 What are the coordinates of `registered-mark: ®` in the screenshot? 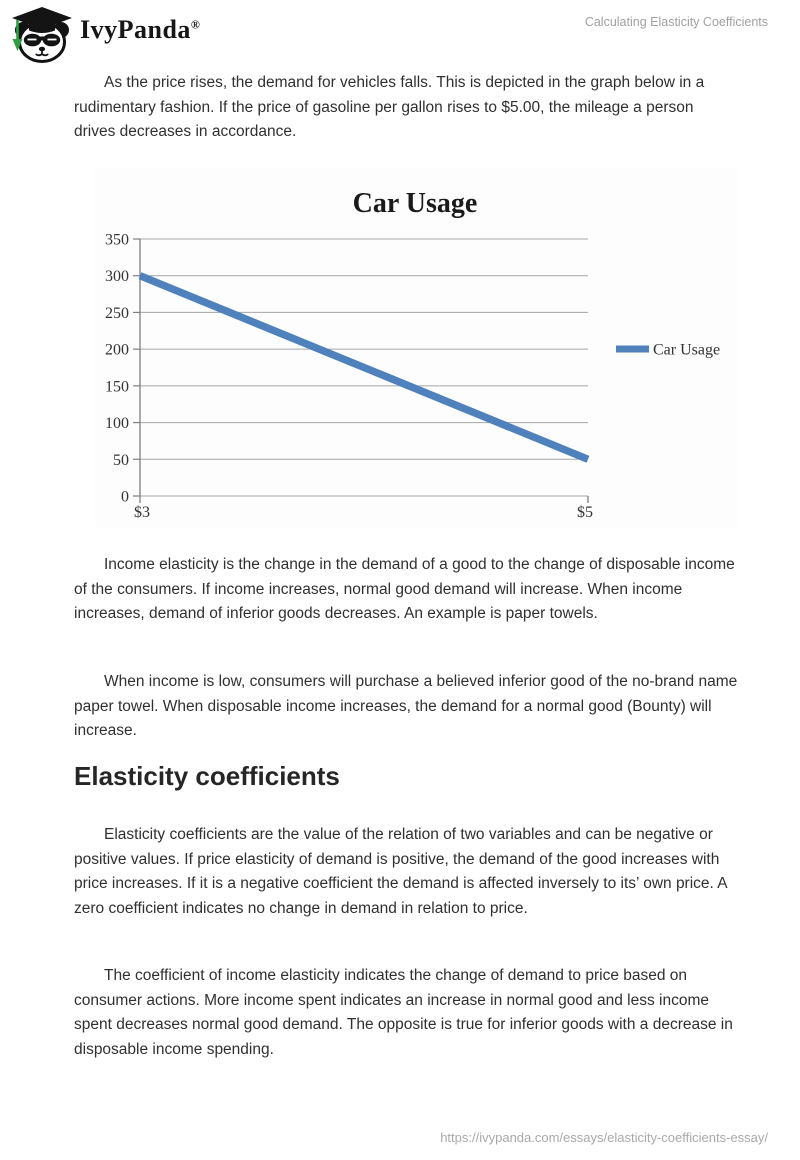 It's located at (195, 24).